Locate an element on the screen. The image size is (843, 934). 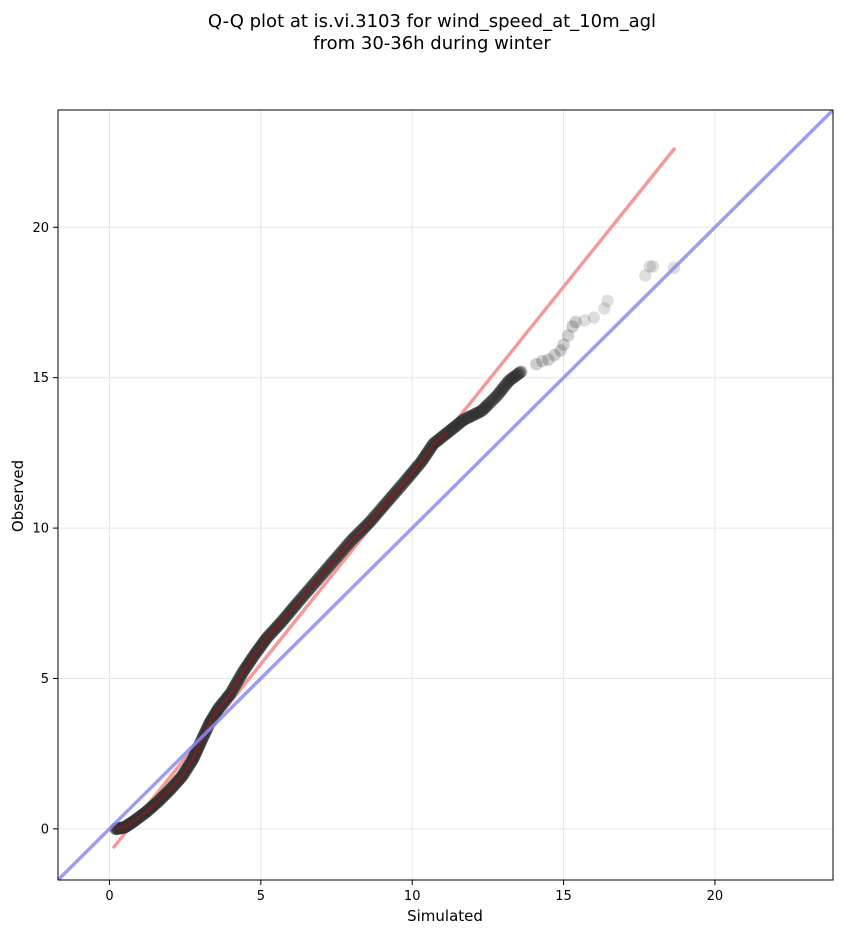
y-tick-label: 15 is located at coordinates (40, 378).